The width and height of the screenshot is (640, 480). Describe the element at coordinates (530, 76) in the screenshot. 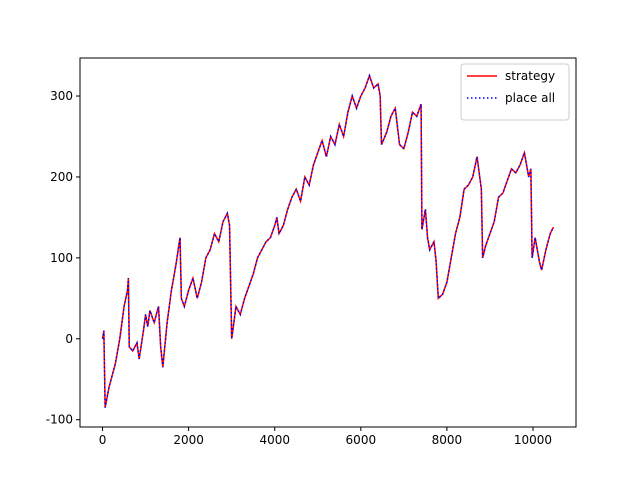

I see `legend-label: strategy` at that location.